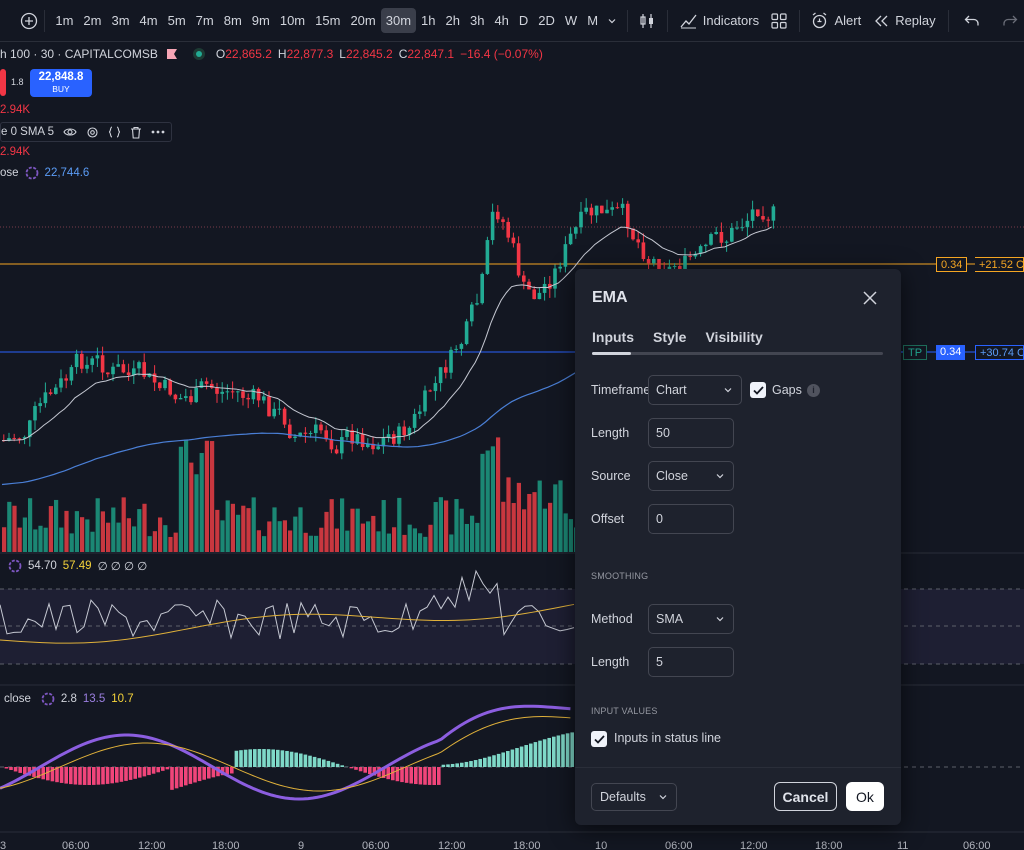 This screenshot has height=850, width=1024. What do you see at coordinates (679, 845) in the screenshot?
I see `time-axis-label: 06:00` at bounding box center [679, 845].